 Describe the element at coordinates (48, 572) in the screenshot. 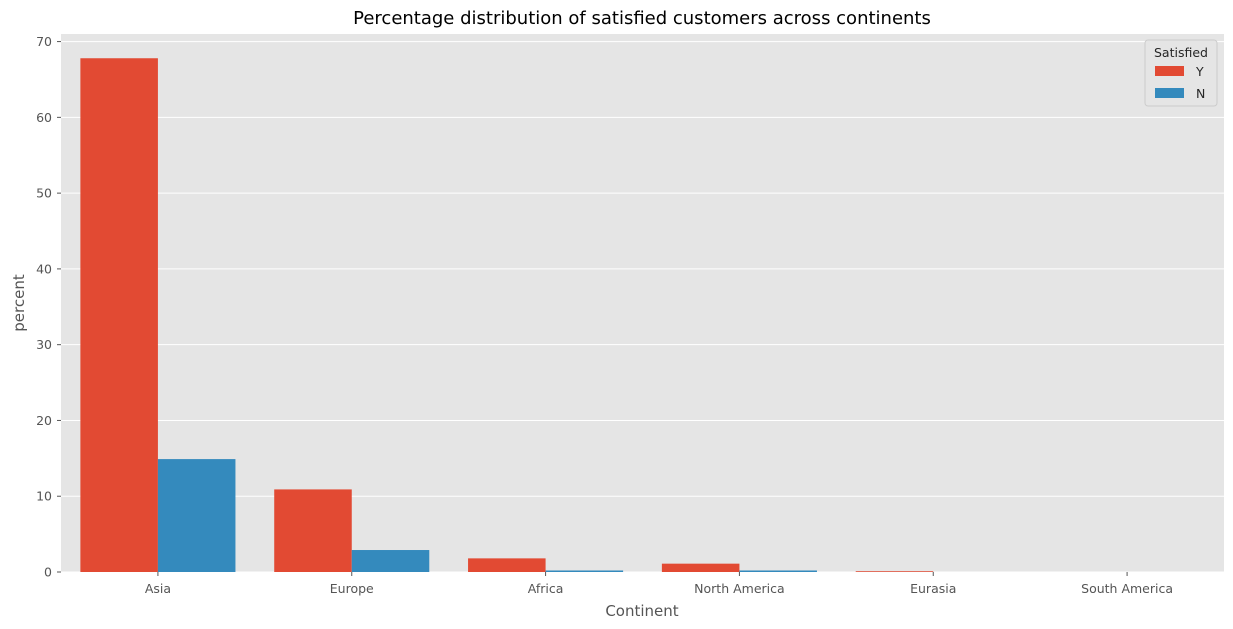

I see `y-tick-label: 0` at that location.